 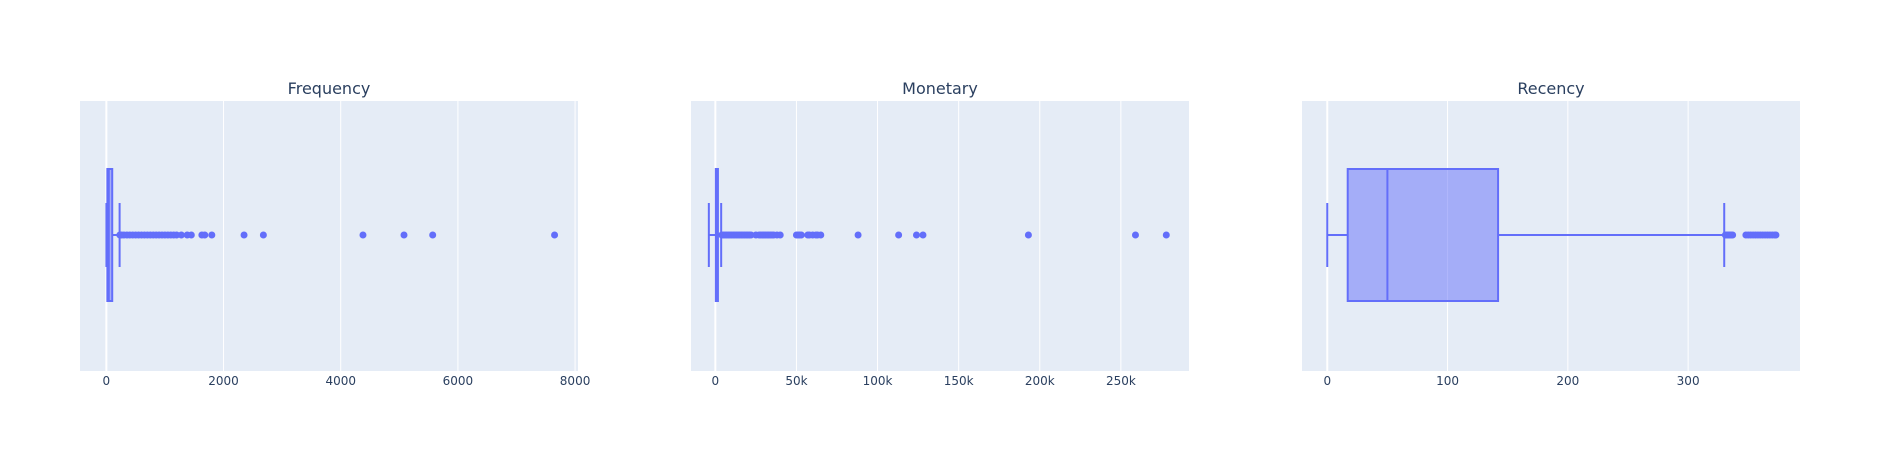 What do you see at coordinates (1688, 381) in the screenshot?
I see `x-tick-label: 300` at bounding box center [1688, 381].